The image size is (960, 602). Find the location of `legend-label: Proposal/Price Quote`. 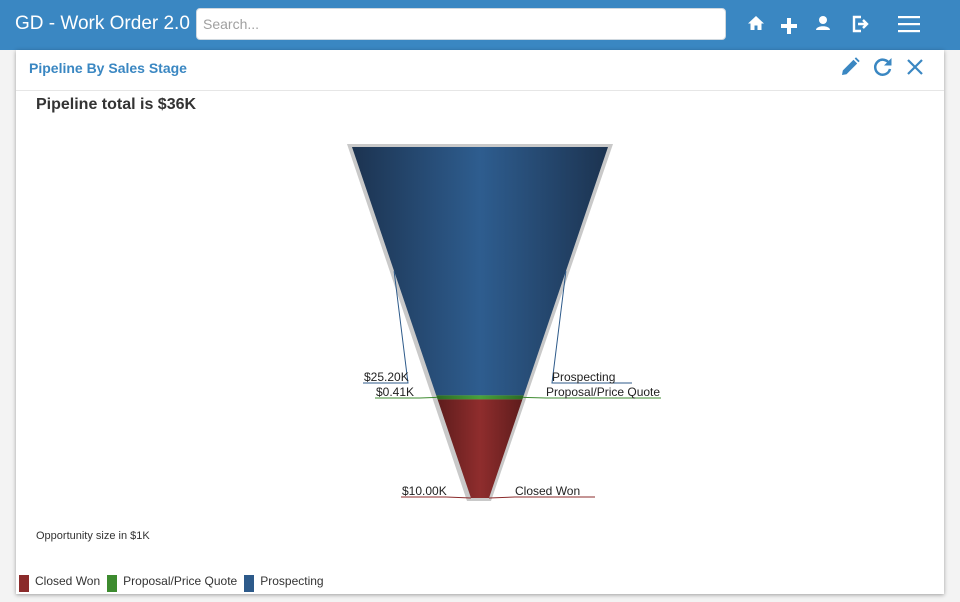

legend-label: Proposal/Price Quote is located at coordinates (180, 581).